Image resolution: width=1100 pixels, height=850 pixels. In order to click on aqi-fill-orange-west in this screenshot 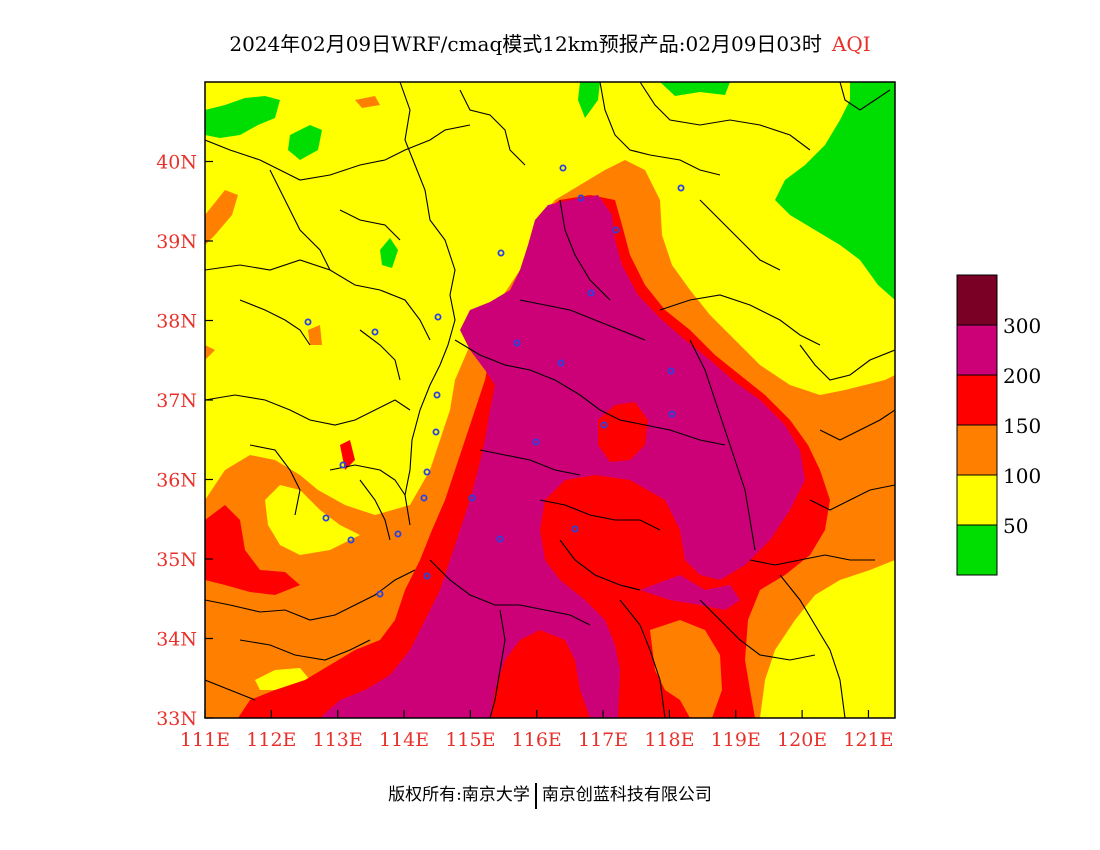, I will do `click(221, 217)`.